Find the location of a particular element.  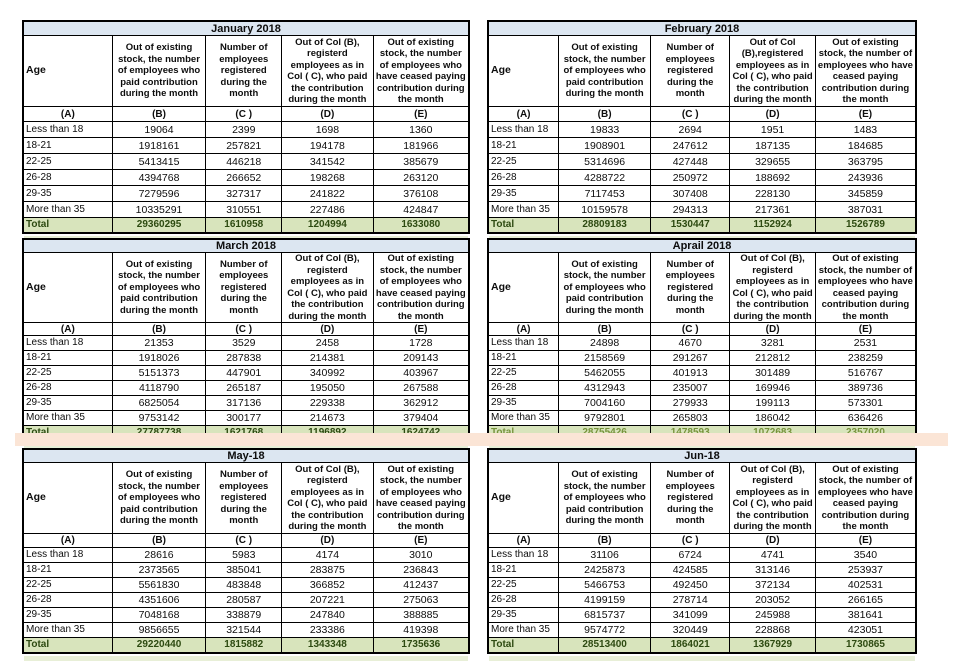

value-cell: 5466753 is located at coordinates (605, 585).